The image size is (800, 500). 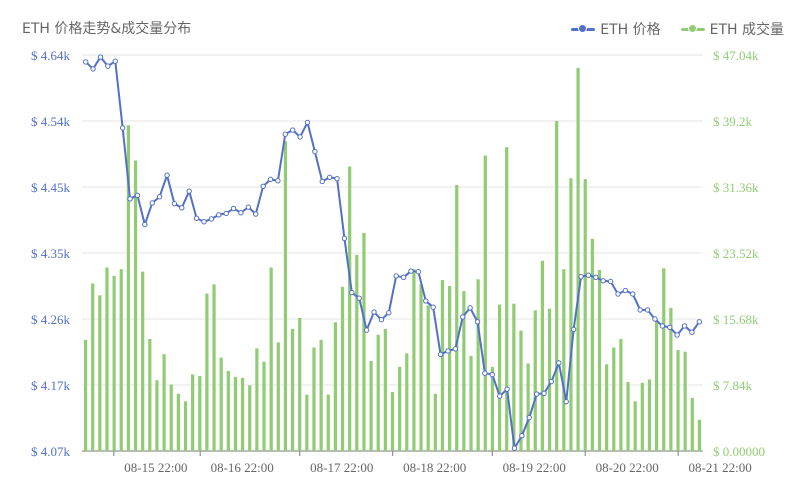 What do you see at coordinates (616, 29) in the screenshot?
I see `legend-item-price: ETH 价格` at bounding box center [616, 29].